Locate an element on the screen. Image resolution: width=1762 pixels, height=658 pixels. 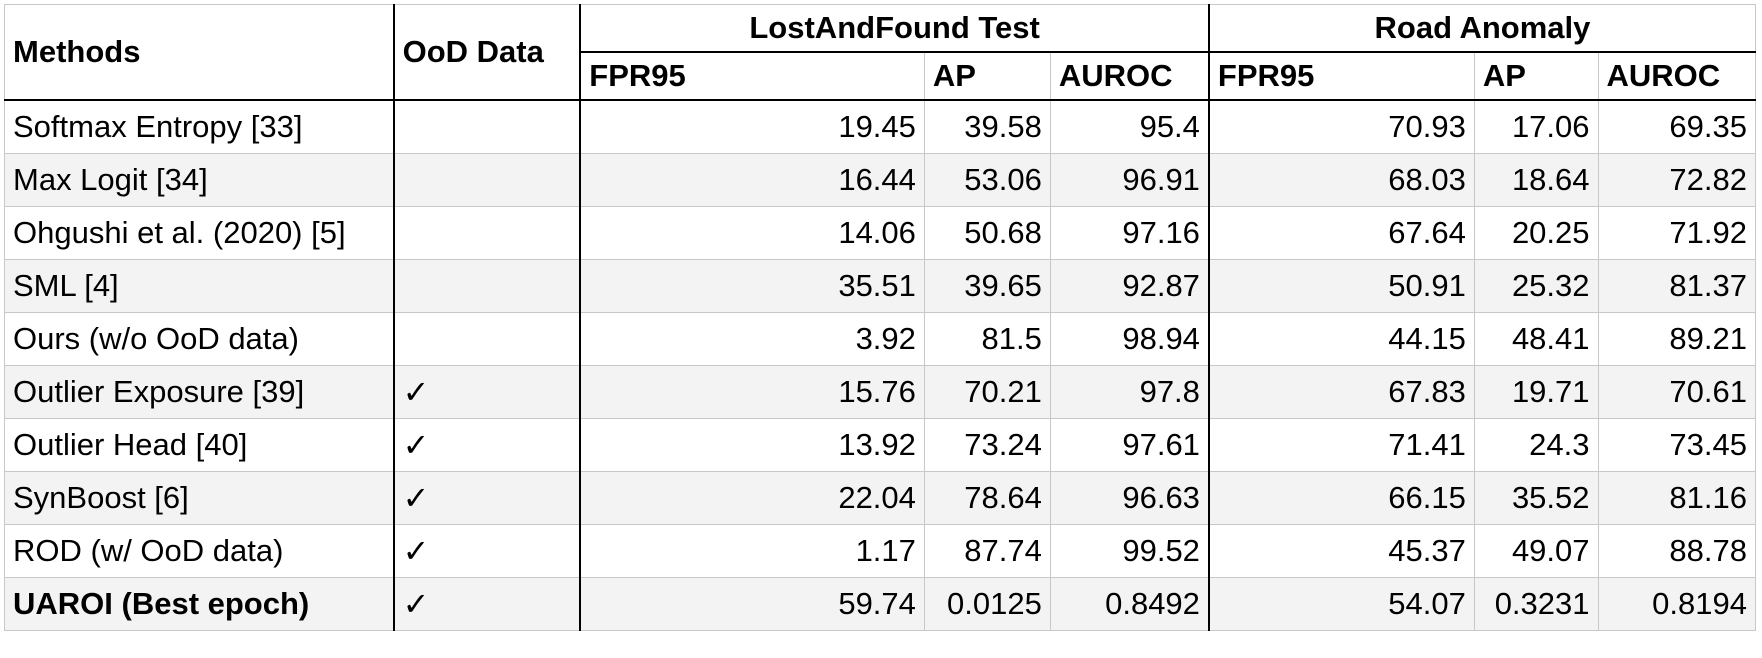
method-name: Max Logit [34] is located at coordinates (199, 179).